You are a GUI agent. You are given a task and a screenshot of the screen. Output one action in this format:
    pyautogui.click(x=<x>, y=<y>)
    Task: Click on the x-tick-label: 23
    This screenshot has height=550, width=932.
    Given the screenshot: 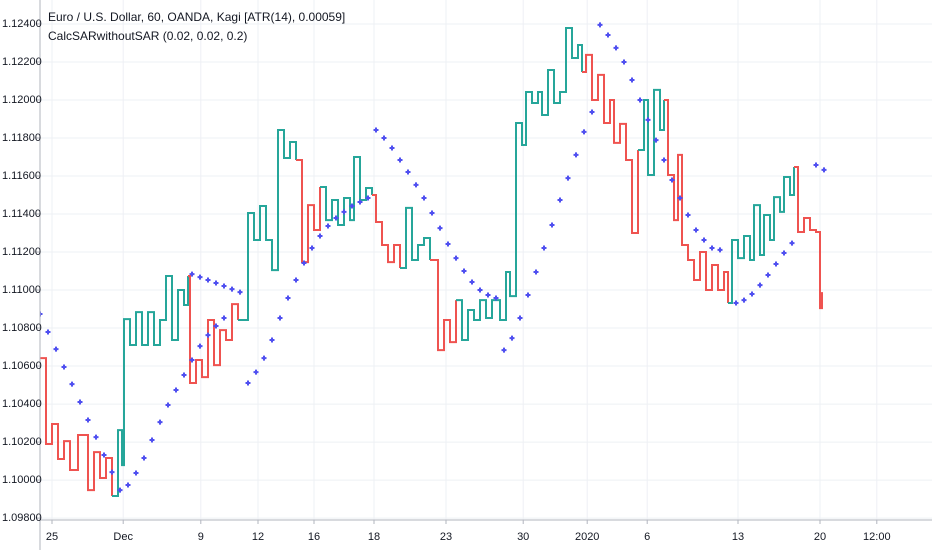 What is the action you would take?
    pyautogui.click(x=446, y=537)
    